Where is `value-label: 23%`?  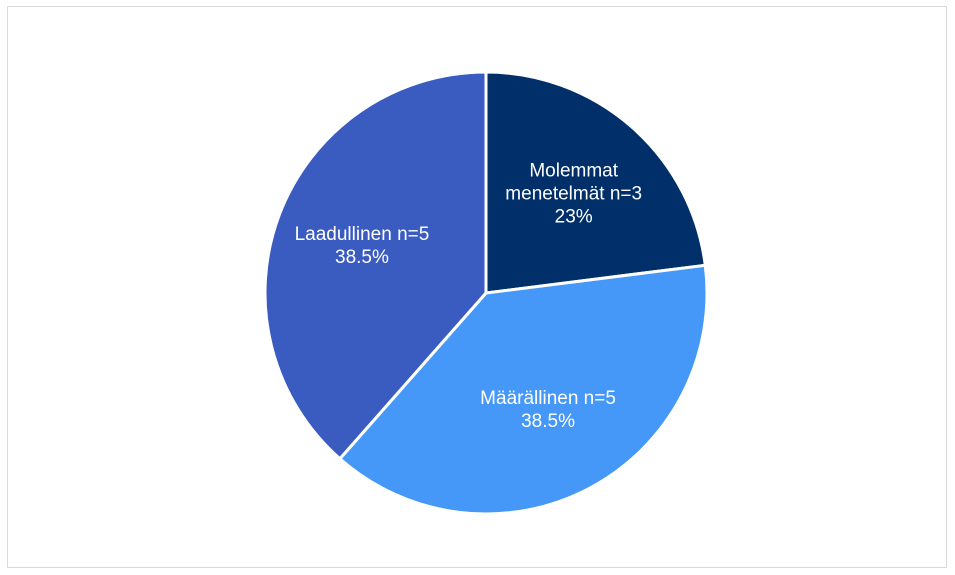
value-label: 23% is located at coordinates (573, 217).